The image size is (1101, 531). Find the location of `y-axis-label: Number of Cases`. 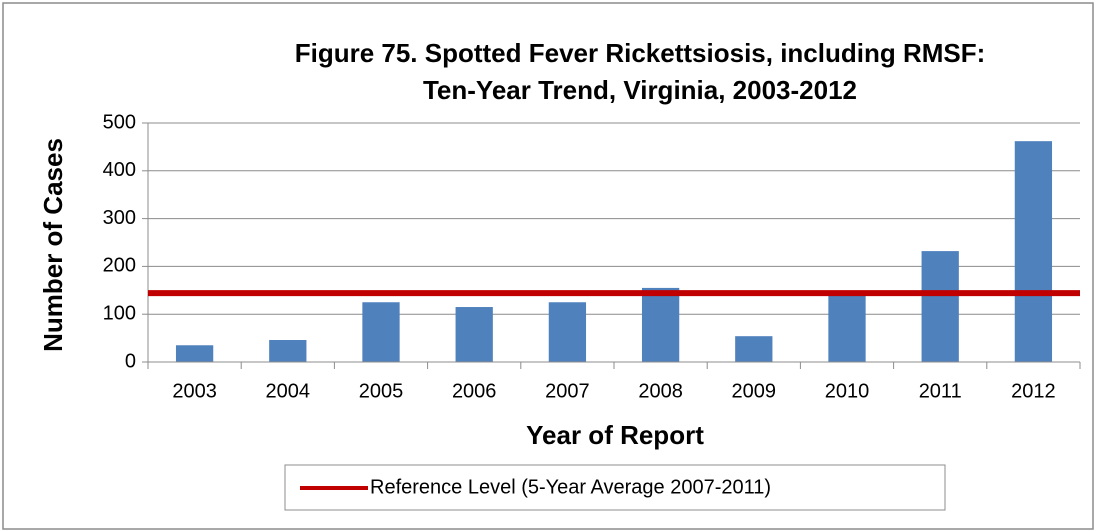

y-axis-label: Number of Cases is located at coordinates (53, 245).